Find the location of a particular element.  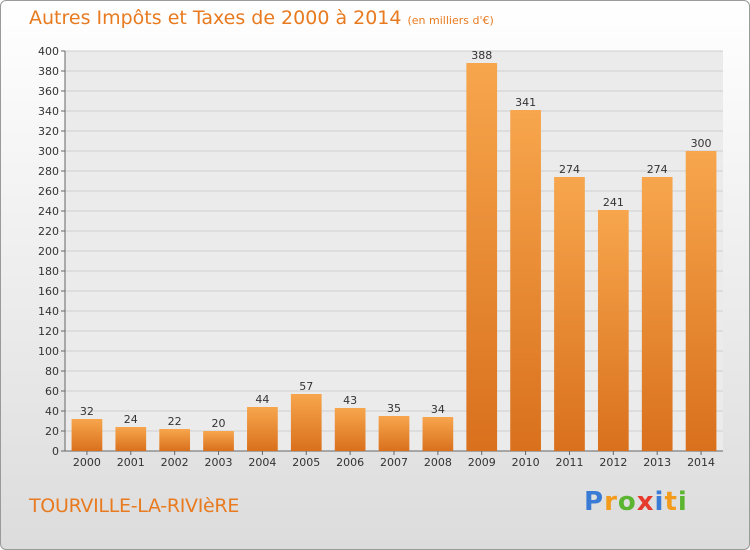

y-tick-label: 400 is located at coordinates (48, 51).